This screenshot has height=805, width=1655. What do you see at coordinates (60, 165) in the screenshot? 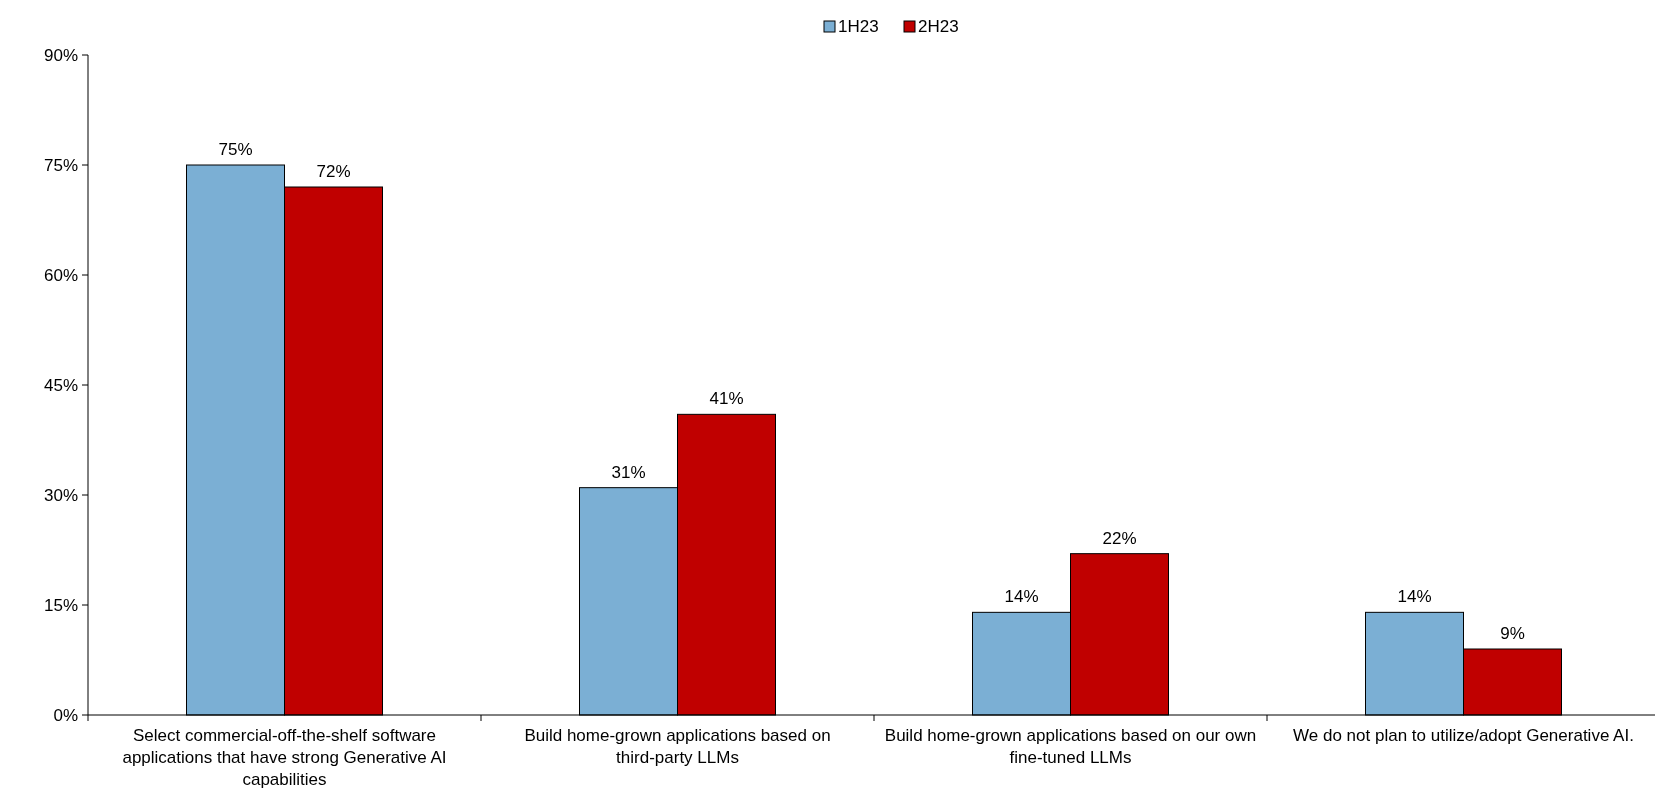
I see `y-tick-label: 75%` at bounding box center [60, 165].